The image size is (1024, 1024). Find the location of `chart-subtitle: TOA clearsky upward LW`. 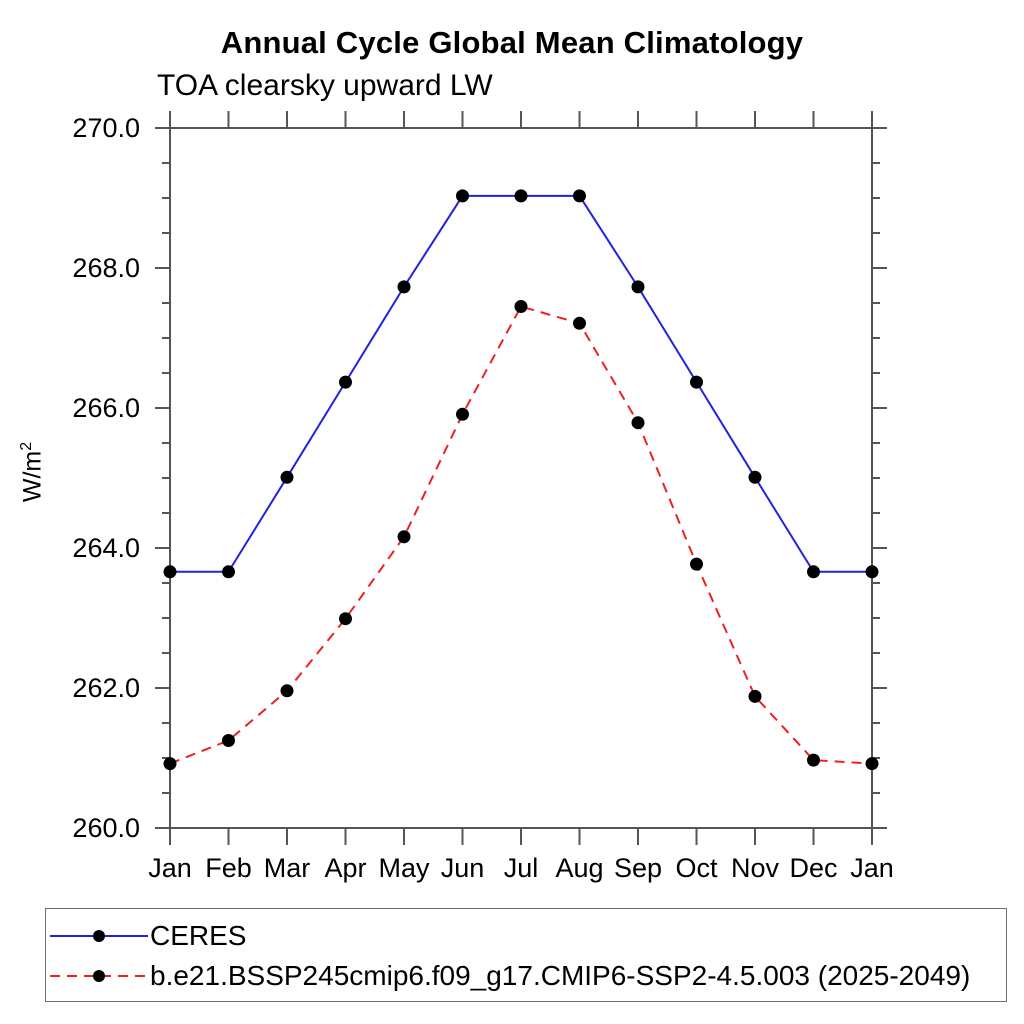

chart-subtitle: TOA clearsky upward LW is located at coordinates (325, 85).